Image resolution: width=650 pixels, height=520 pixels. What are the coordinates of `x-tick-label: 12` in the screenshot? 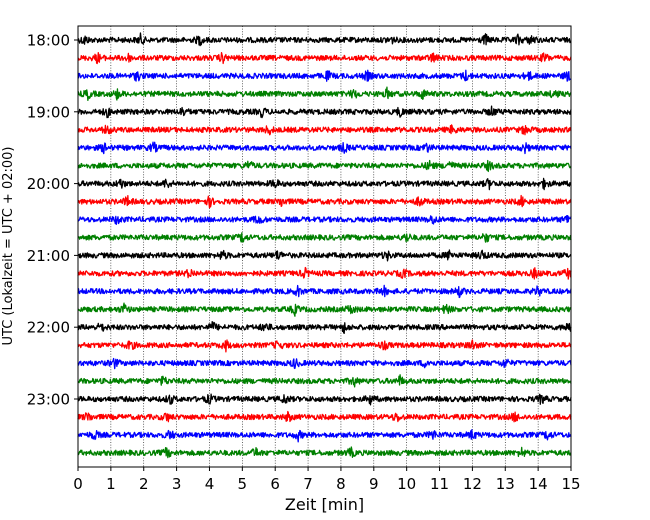 It's located at (472, 484).